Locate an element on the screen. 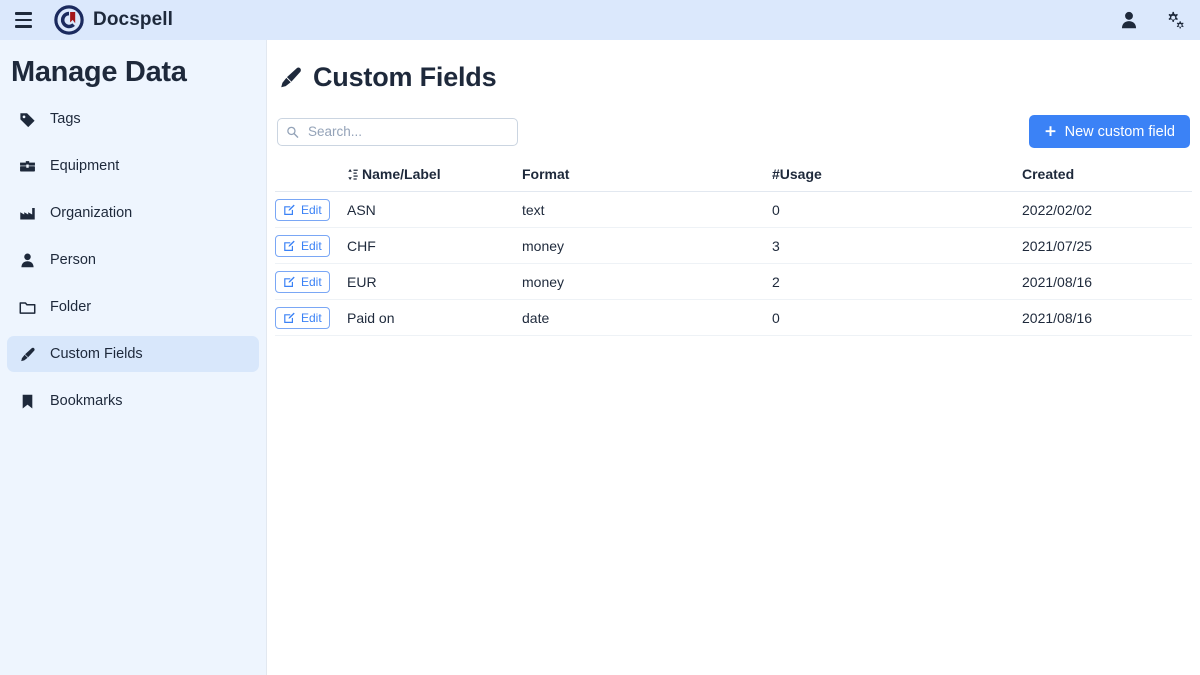 The image size is (1200, 675). search-field is located at coordinates (397, 131).